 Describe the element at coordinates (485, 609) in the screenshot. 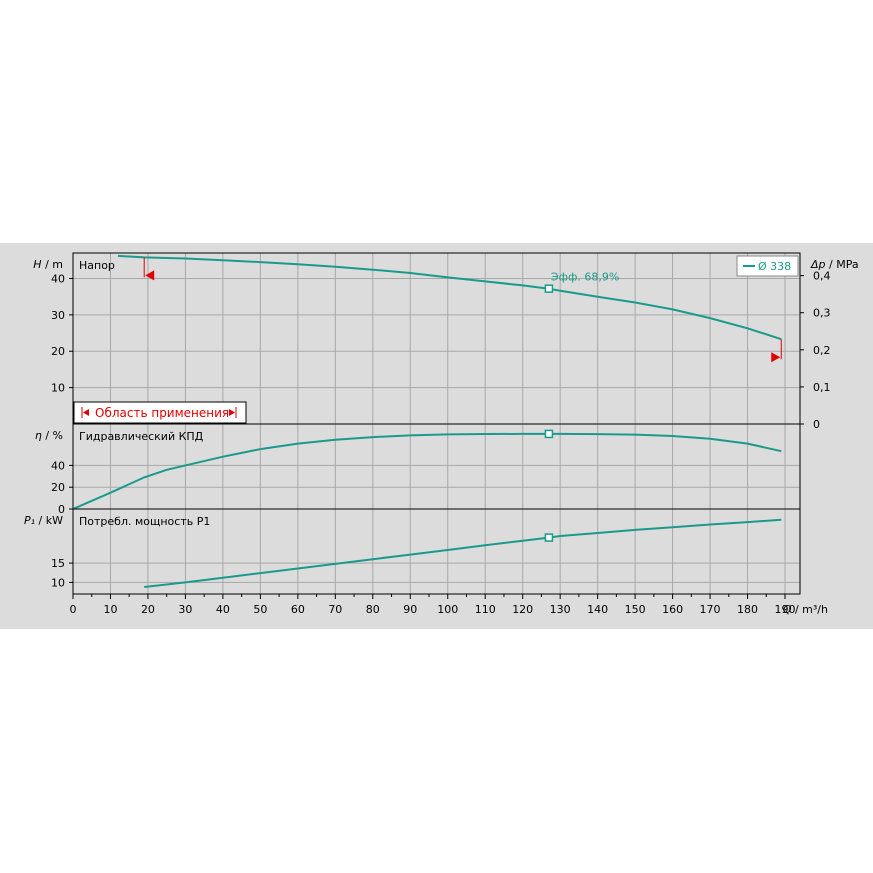

I see `x-tick-label: 110` at that location.